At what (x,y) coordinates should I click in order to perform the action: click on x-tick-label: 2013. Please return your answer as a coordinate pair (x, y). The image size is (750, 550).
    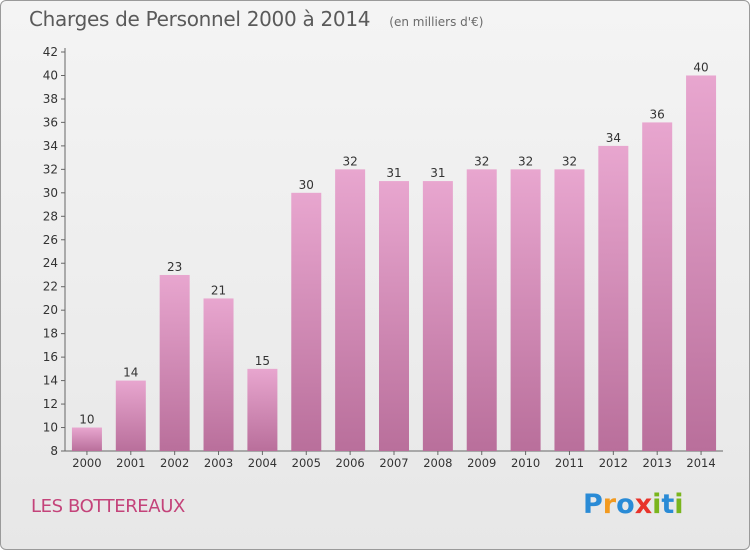
    Looking at the image, I should click on (657, 463).